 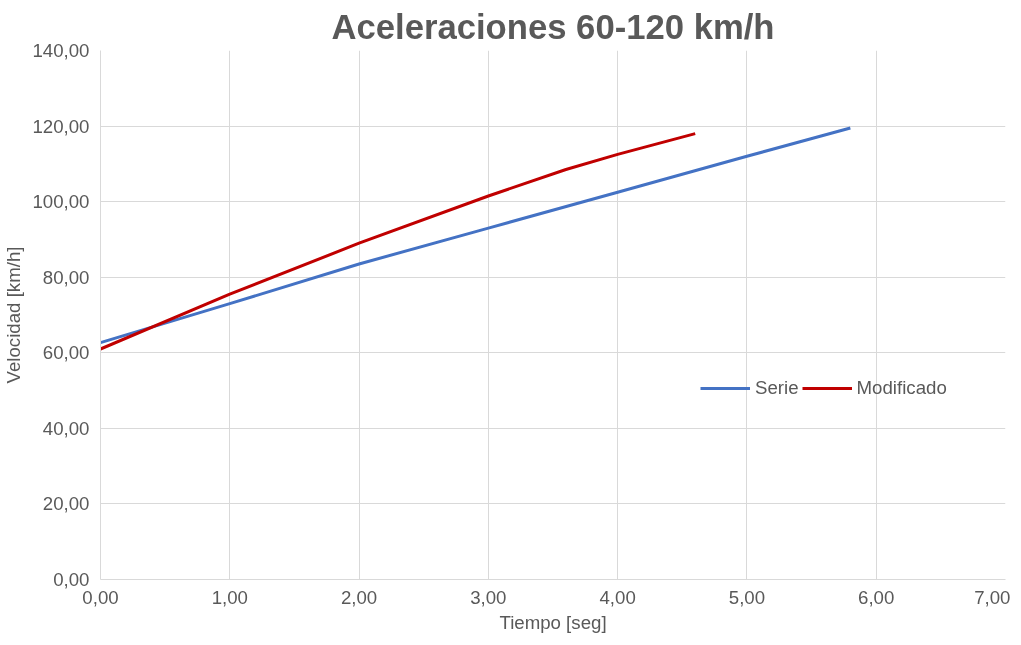 What do you see at coordinates (359, 597) in the screenshot?
I see `x-tick-label: 2,00` at bounding box center [359, 597].